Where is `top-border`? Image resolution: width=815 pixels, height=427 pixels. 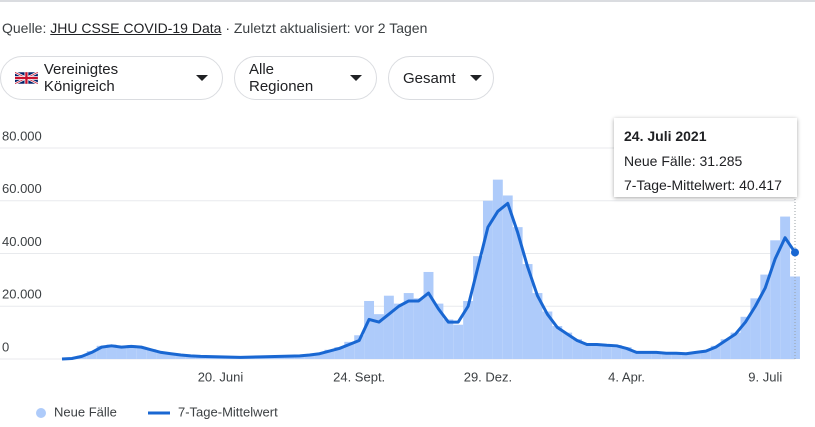 top-border is located at coordinates (407, 1).